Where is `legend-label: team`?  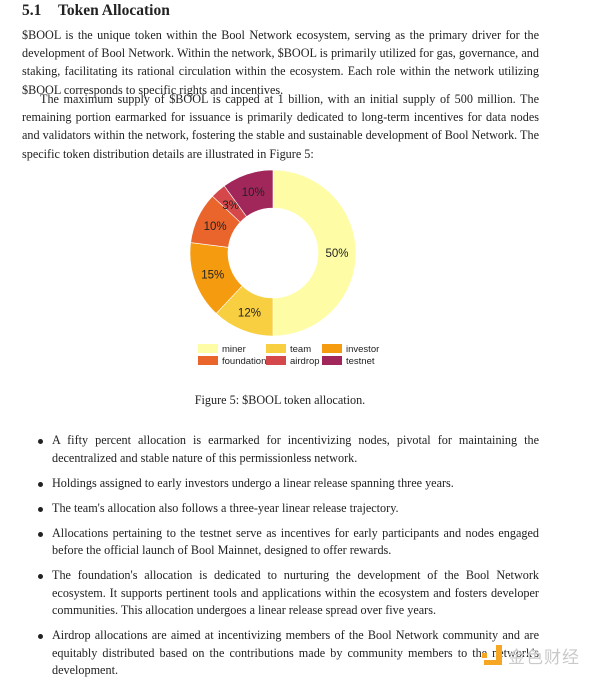 legend-label: team is located at coordinates (300, 349).